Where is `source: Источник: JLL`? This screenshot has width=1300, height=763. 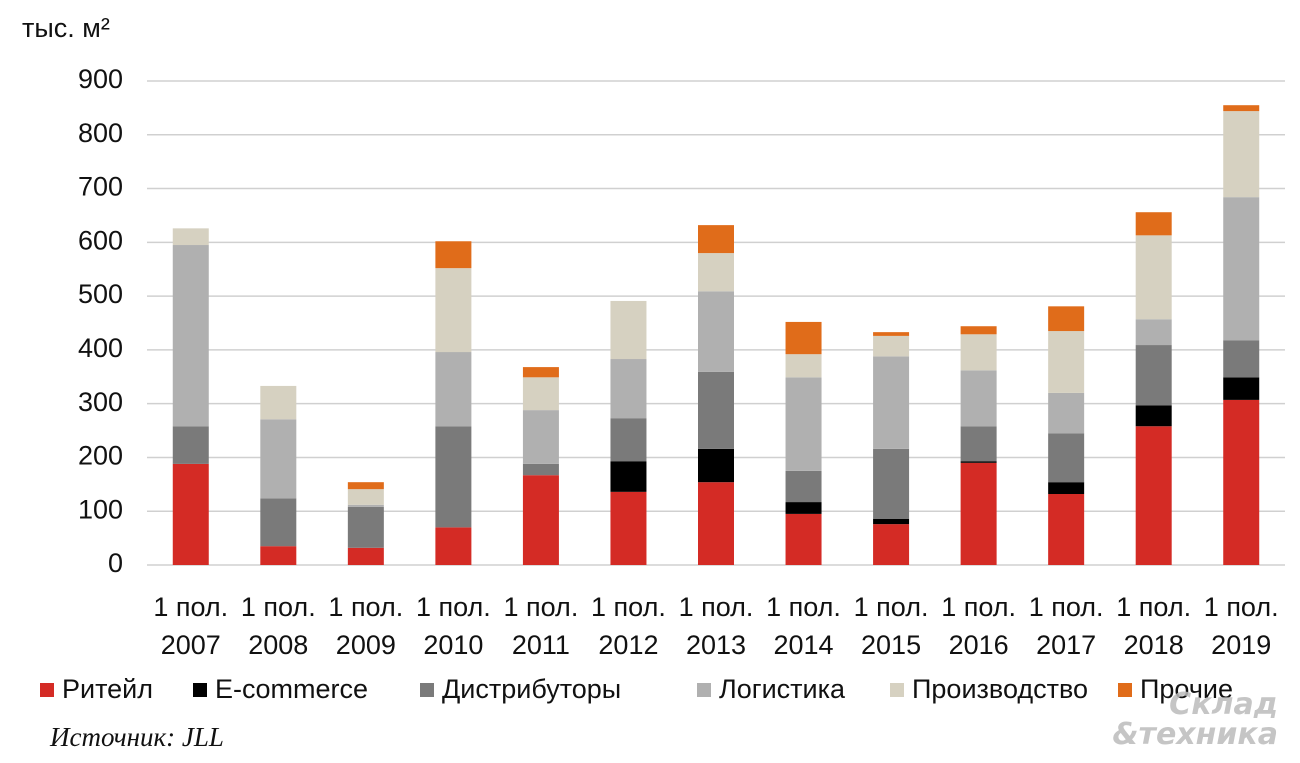 source: Источник: JLL is located at coordinates (137, 737).